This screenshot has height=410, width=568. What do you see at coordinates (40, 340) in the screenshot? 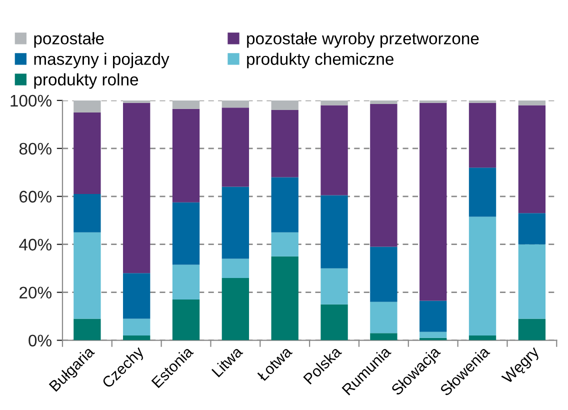
I see `y-tick-label: 0%` at bounding box center [40, 340].